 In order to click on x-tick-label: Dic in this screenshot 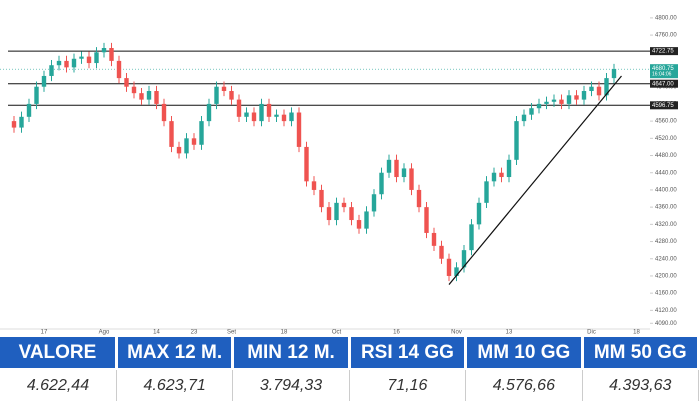, I will do `click(591, 333)`.